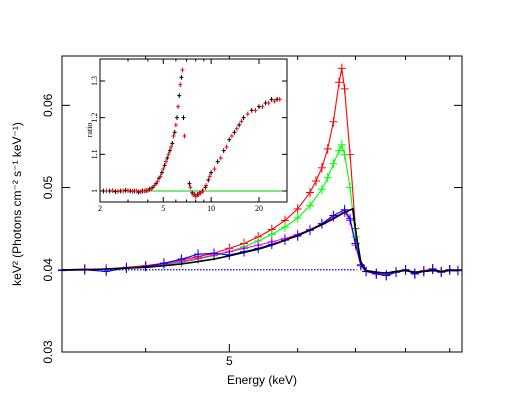 This screenshot has height=407, width=526. What do you see at coordinates (48, 105) in the screenshot?
I see `y-tick-label: 0.06` at bounding box center [48, 105].